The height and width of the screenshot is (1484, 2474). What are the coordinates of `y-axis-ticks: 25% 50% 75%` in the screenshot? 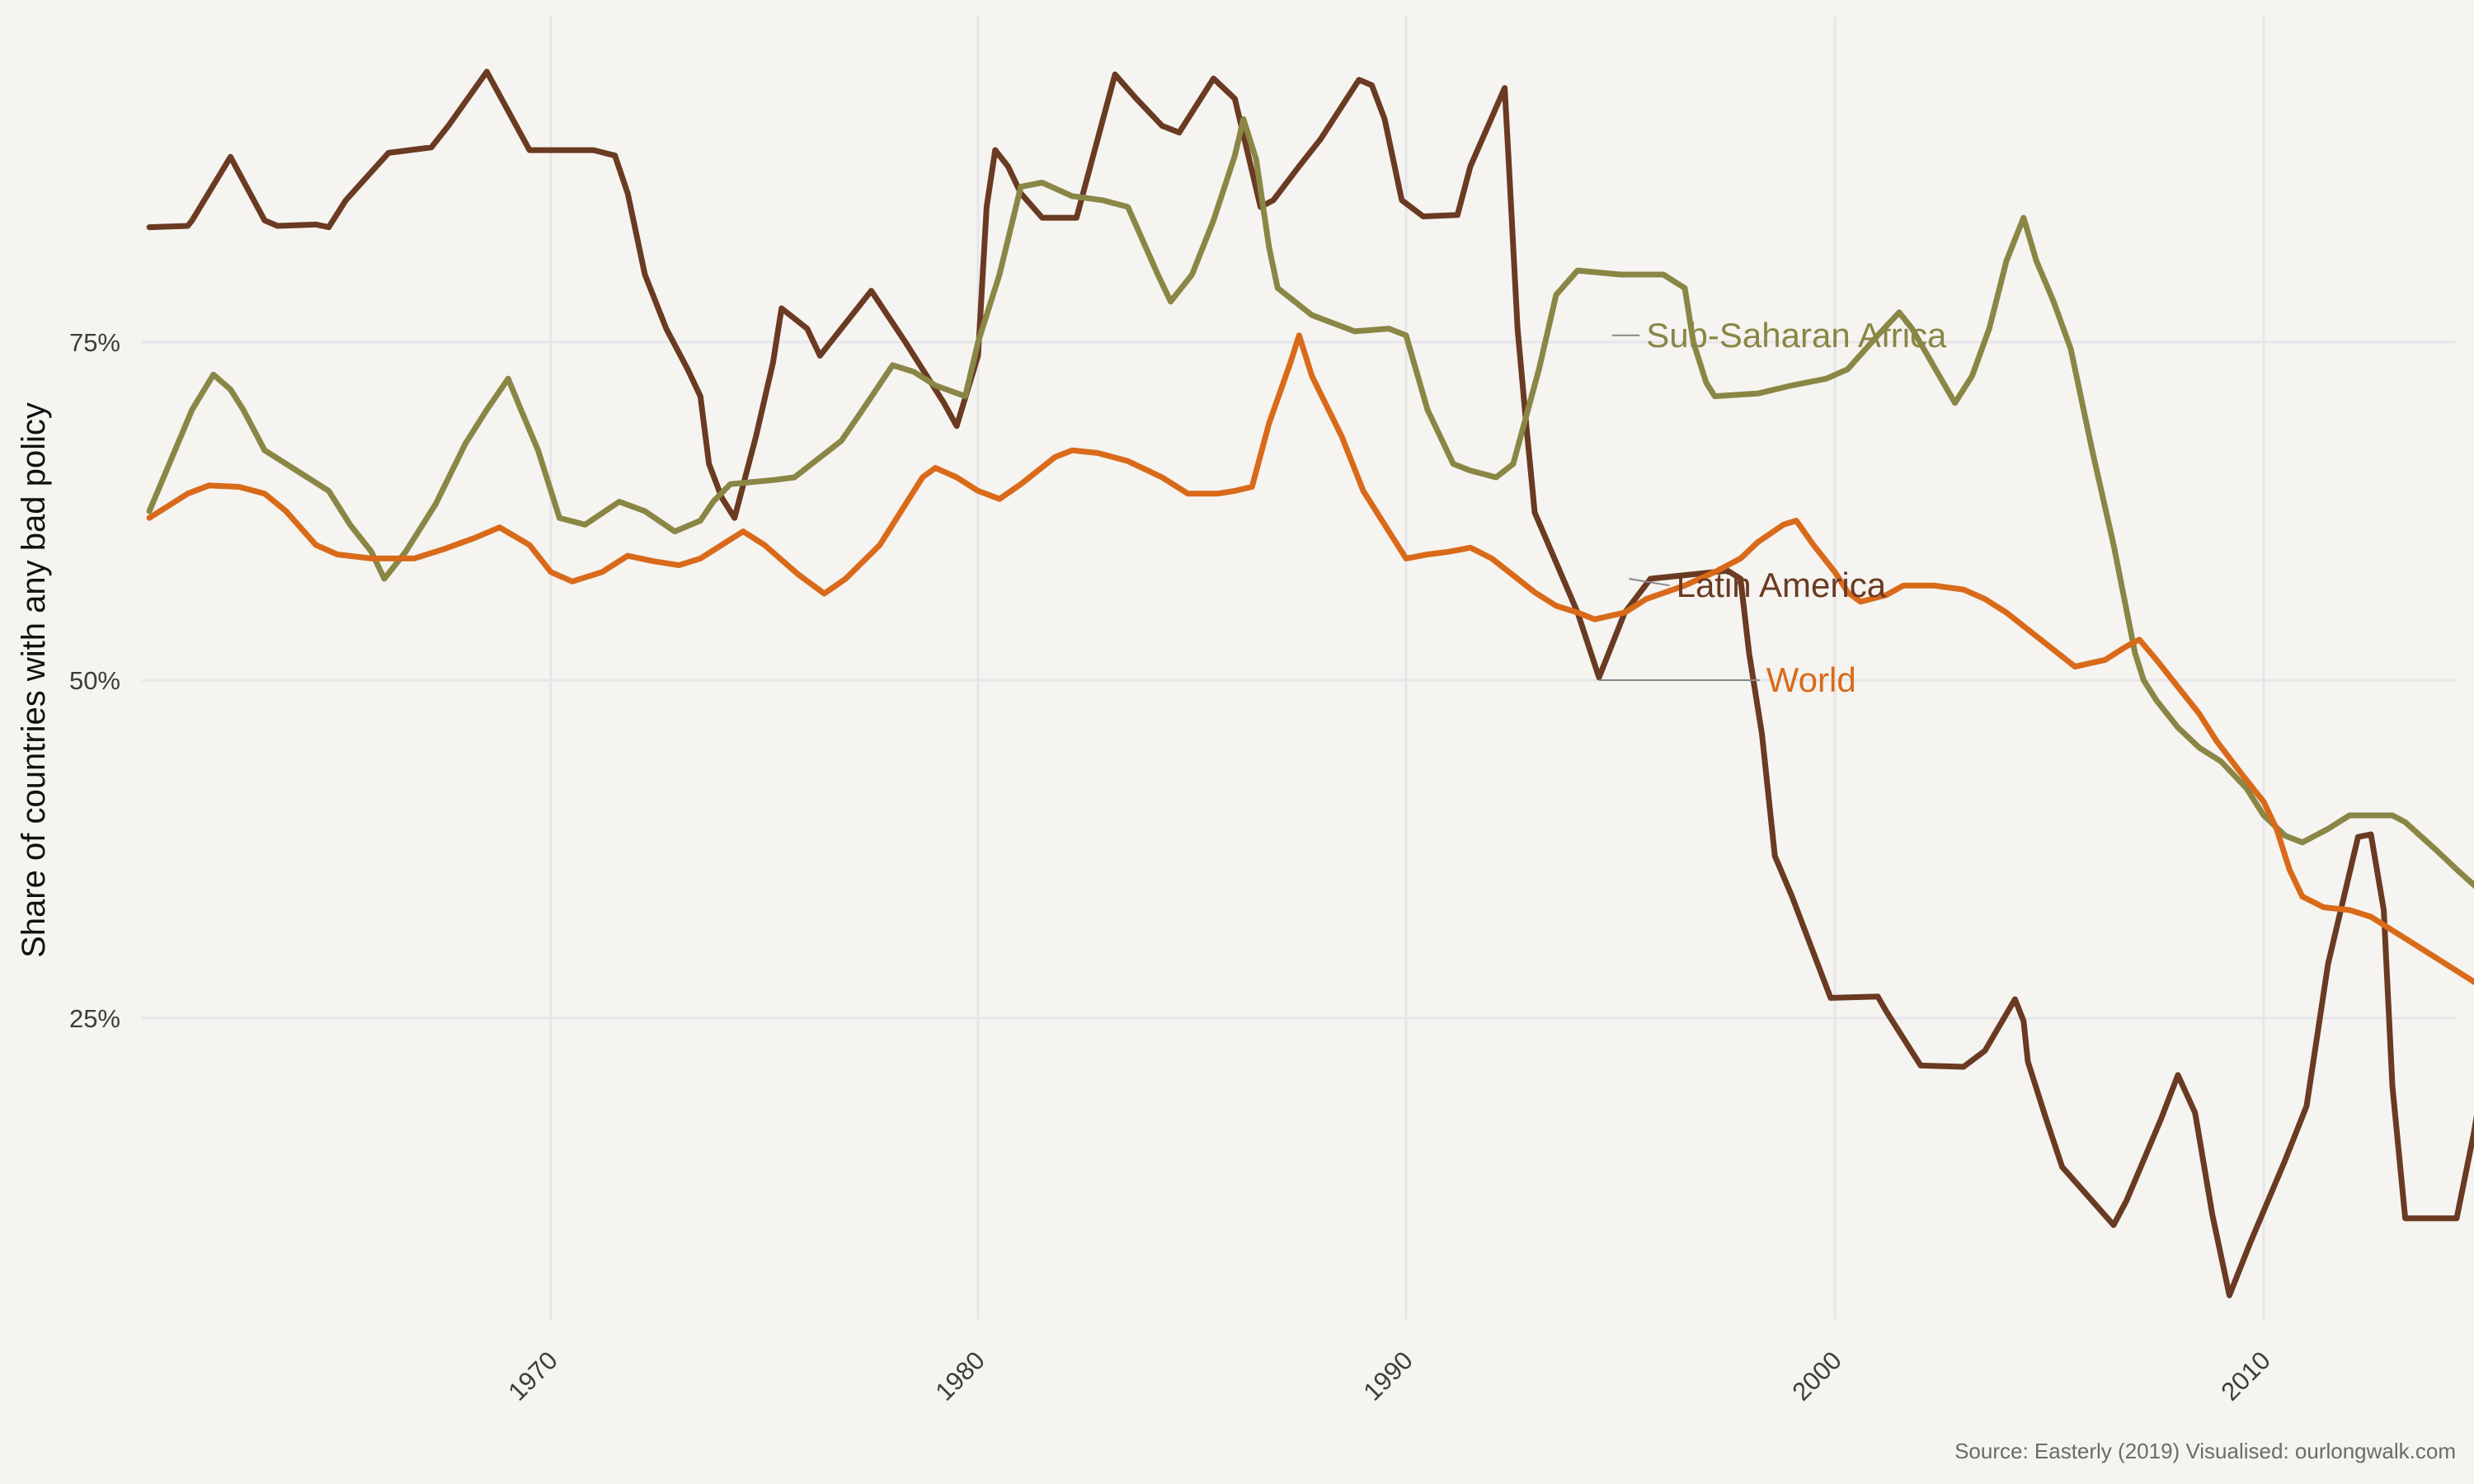 It's located at (94, 680).